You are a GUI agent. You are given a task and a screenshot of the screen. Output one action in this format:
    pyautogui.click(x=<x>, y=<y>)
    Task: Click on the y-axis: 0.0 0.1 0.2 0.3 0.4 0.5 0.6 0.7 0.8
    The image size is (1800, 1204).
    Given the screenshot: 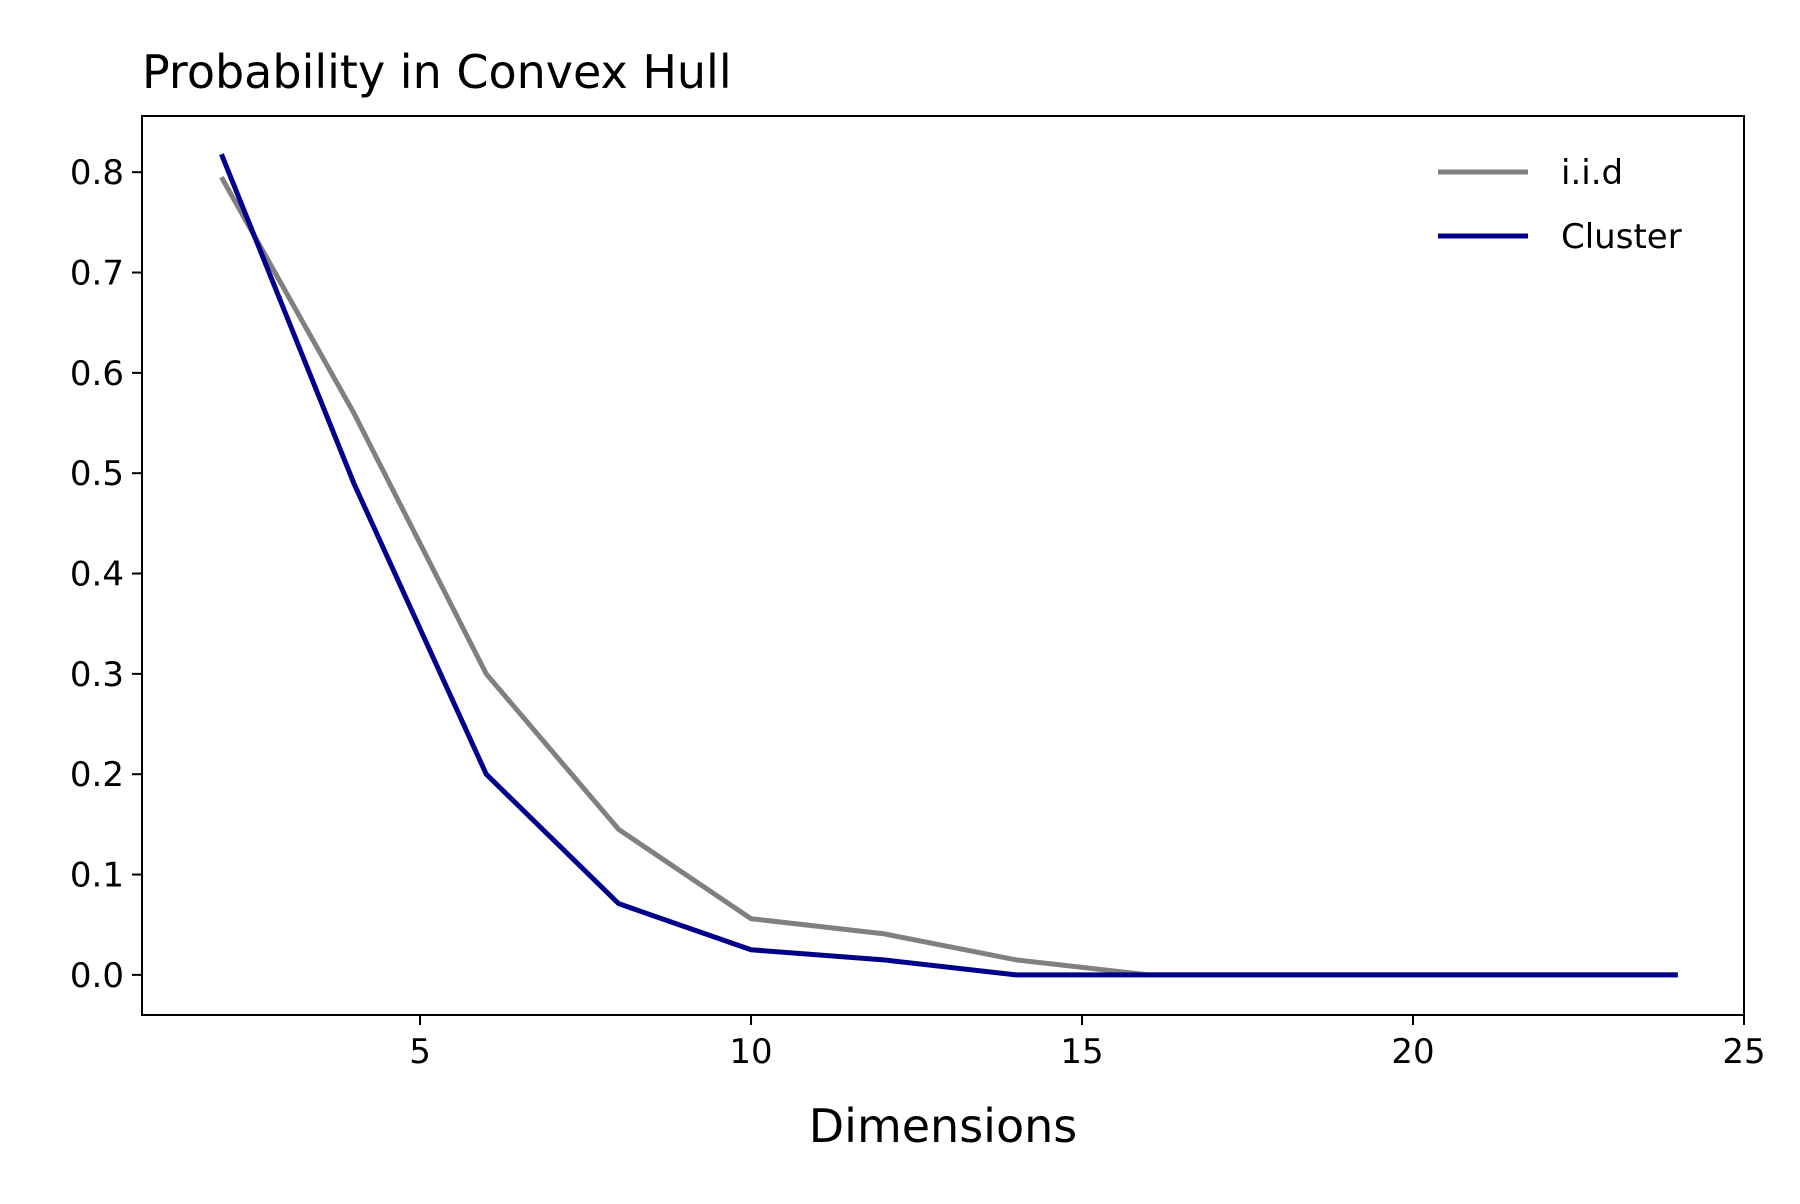 What is the action you would take?
    pyautogui.click(x=106, y=574)
    